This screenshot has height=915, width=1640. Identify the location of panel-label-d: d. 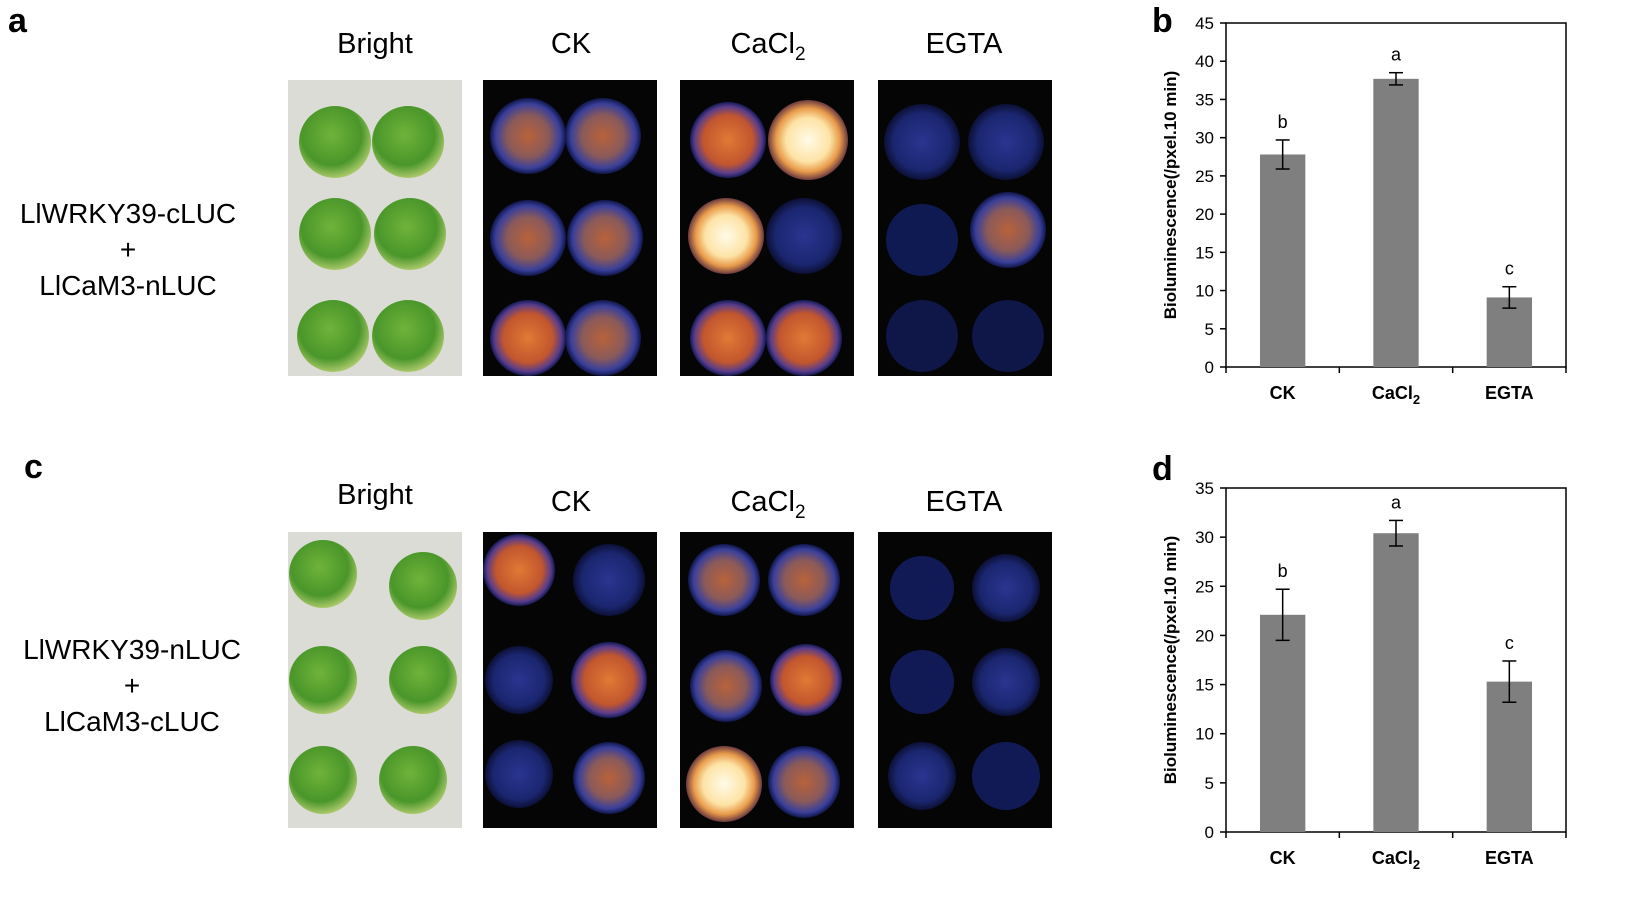
(1162, 469).